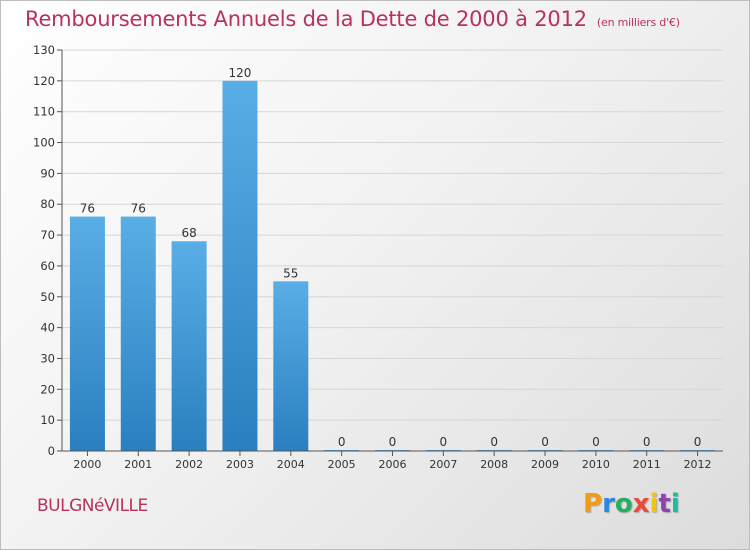  Describe the element at coordinates (593, 504) in the screenshot. I see `logo-letter: P` at that location.